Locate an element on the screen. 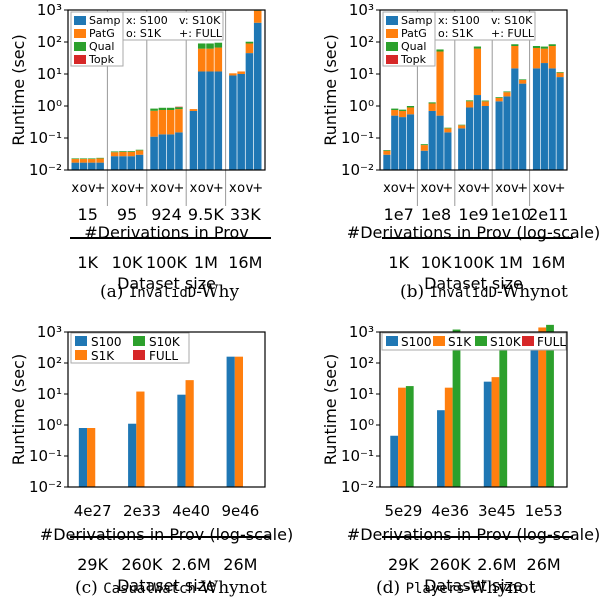 This screenshot has height=605, width=608. plot-frame is located at coordinates (166, 409).